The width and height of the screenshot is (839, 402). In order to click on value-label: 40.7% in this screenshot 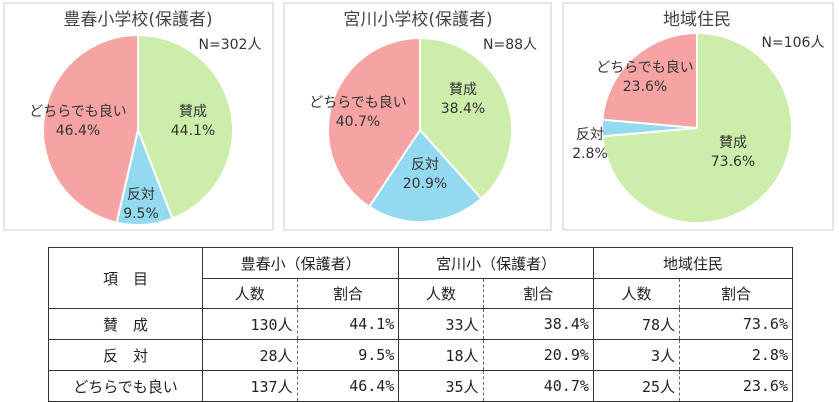, I will do `click(358, 122)`.